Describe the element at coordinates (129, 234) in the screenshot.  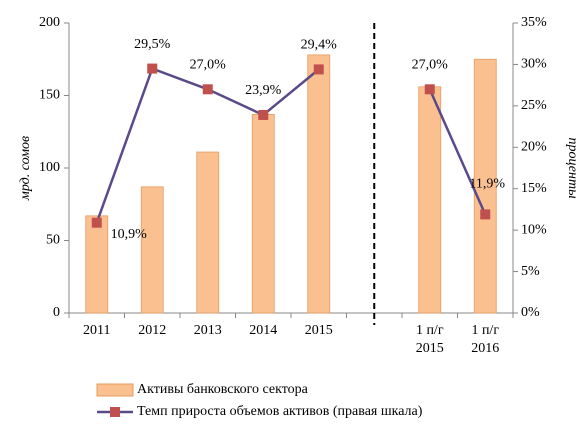
I see `data-label: 10,9%` at that location.